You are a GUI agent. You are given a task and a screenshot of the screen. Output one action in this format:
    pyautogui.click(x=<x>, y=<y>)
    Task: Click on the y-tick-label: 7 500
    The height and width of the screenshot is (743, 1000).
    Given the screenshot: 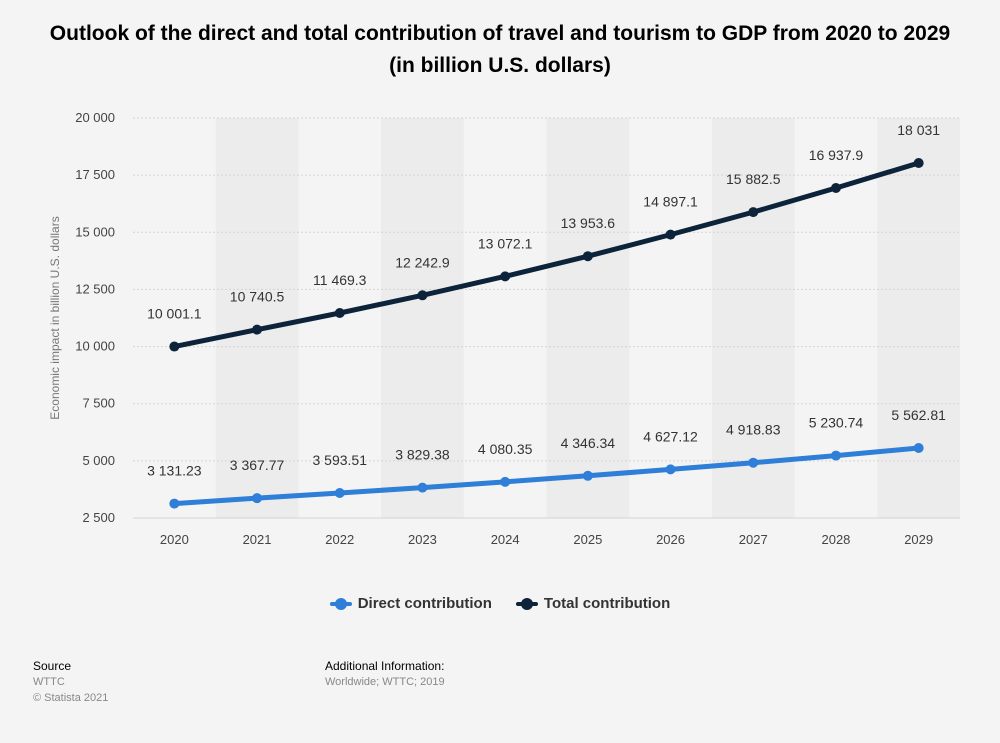 What is the action you would take?
    pyautogui.click(x=98, y=403)
    